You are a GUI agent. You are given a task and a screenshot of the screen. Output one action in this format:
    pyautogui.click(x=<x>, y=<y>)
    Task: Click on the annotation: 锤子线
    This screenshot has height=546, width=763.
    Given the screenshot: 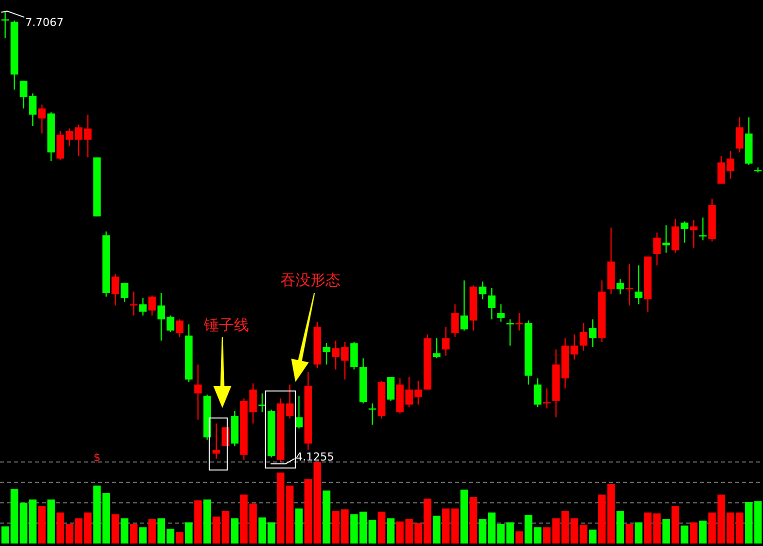 What is the action you would take?
    pyautogui.click(x=226, y=325)
    